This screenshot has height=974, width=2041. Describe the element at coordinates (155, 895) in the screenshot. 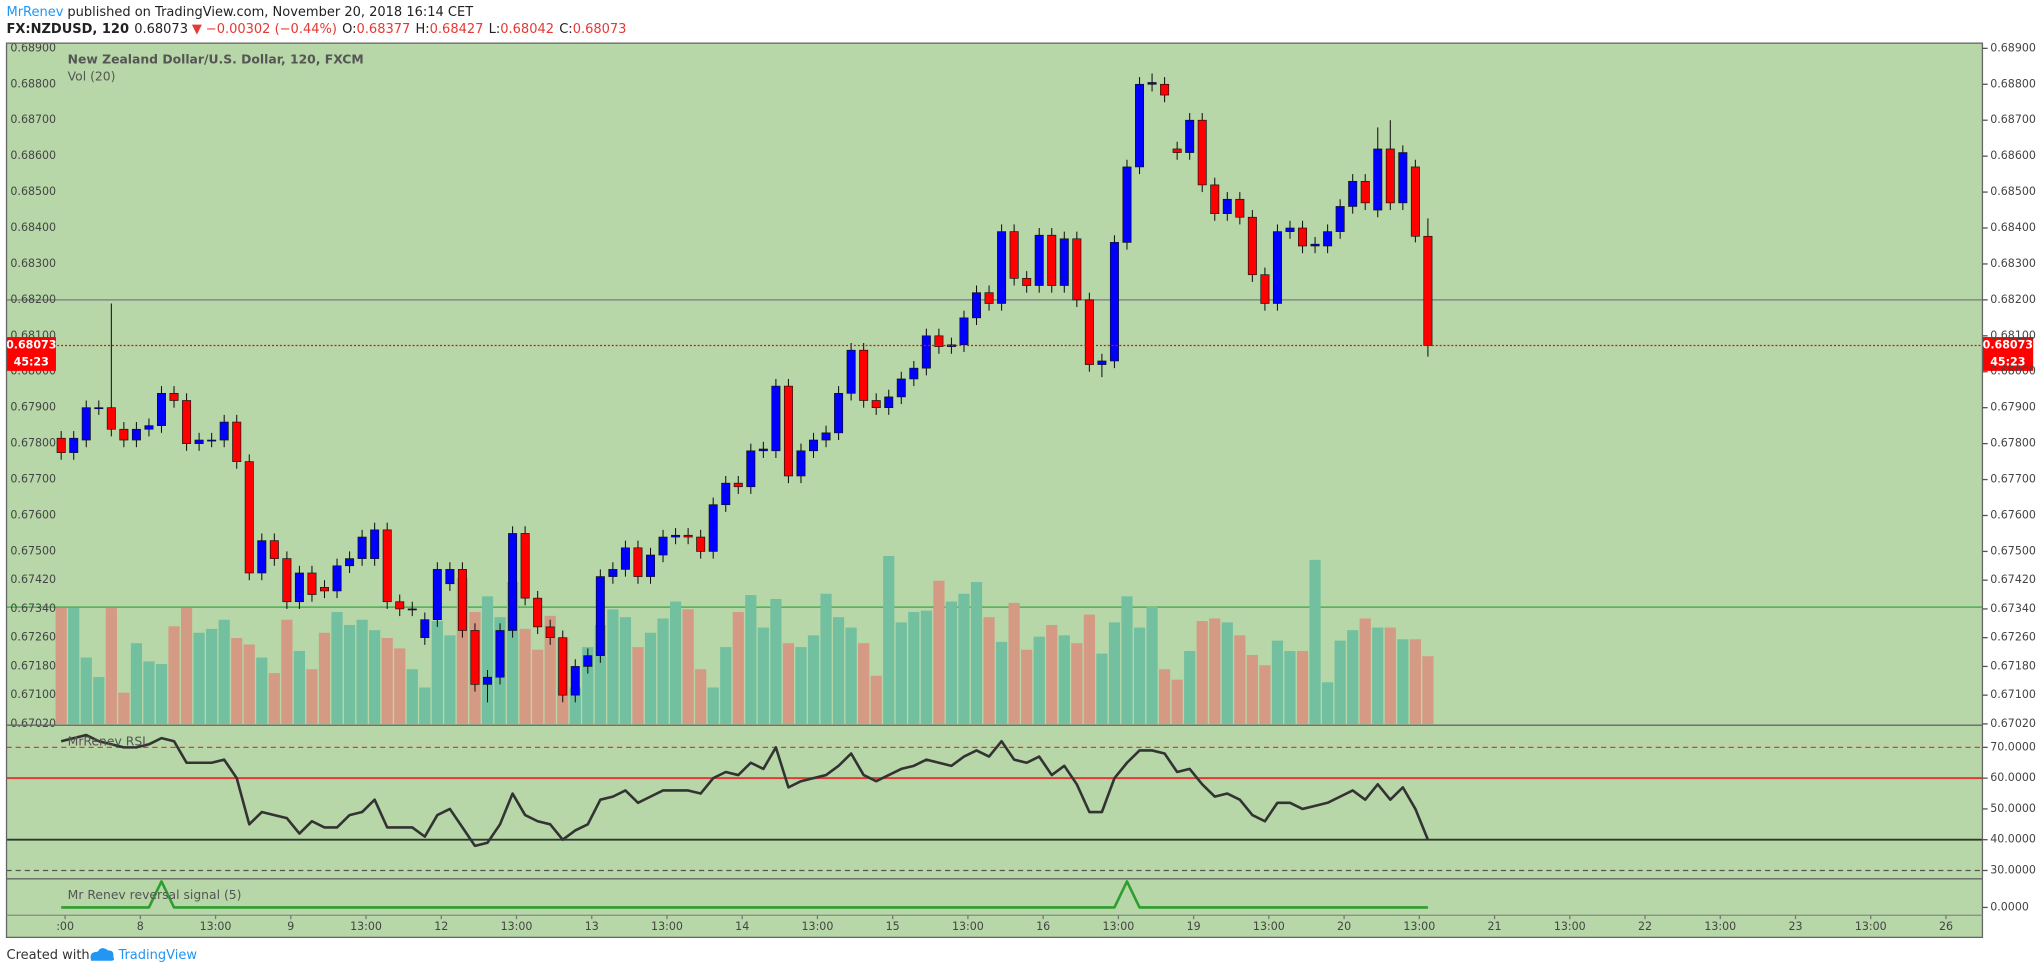

I see `signal-title: Mr Renev reversal signal (5)` at that location.